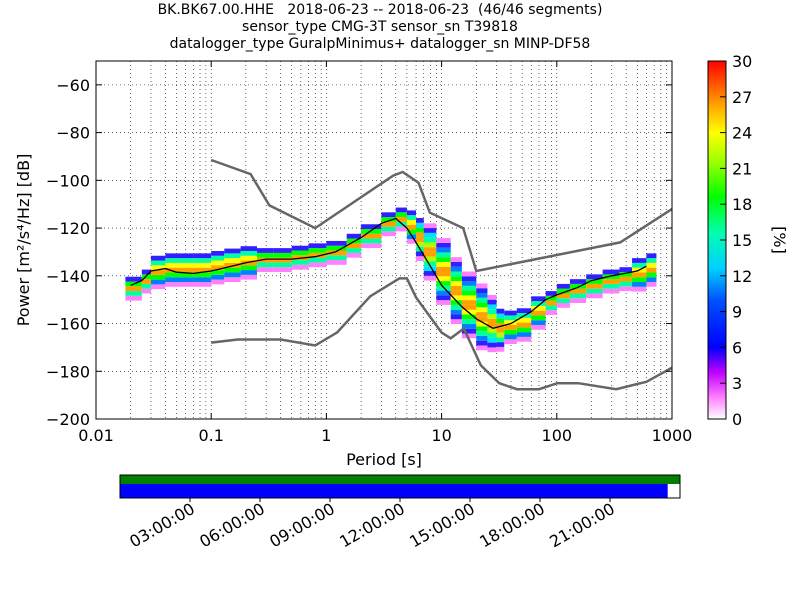 The width and height of the screenshot is (800, 600). I want to click on colorbar-tick-label: 30, so click(742, 61).